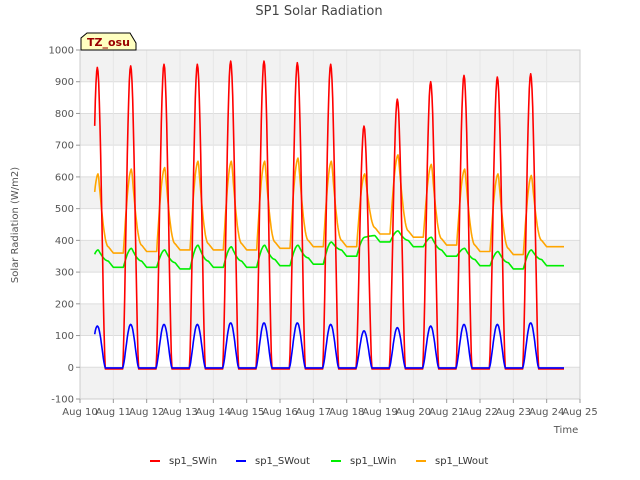 Image resolution: width=640 pixels, height=480 pixels. Describe the element at coordinates (15, 225) in the screenshot. I see `y-axis-title: Solar Radiation (W/m2)` at that location.